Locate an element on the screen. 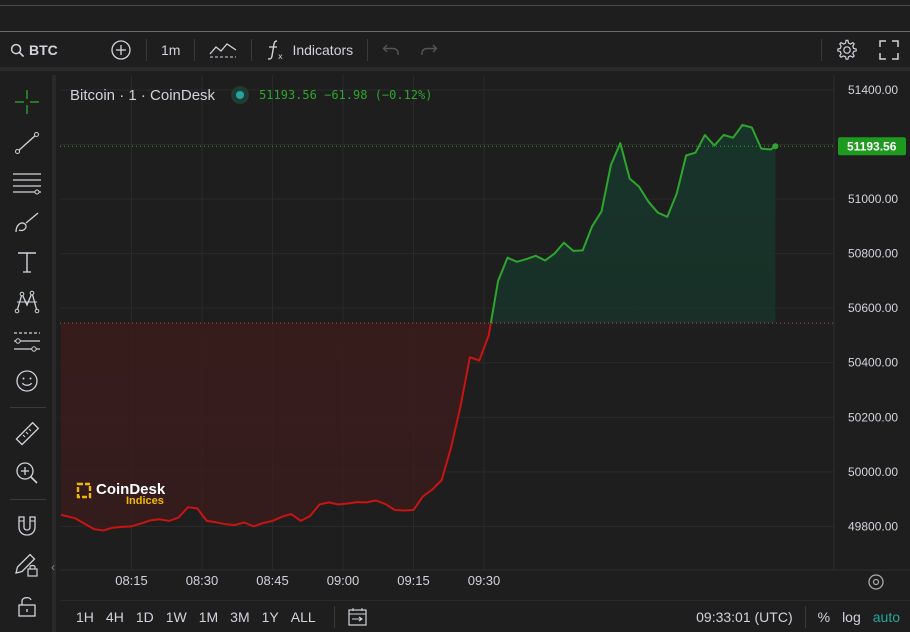  price-tick-label: 49800.00 is located at coordinates (873, 526).